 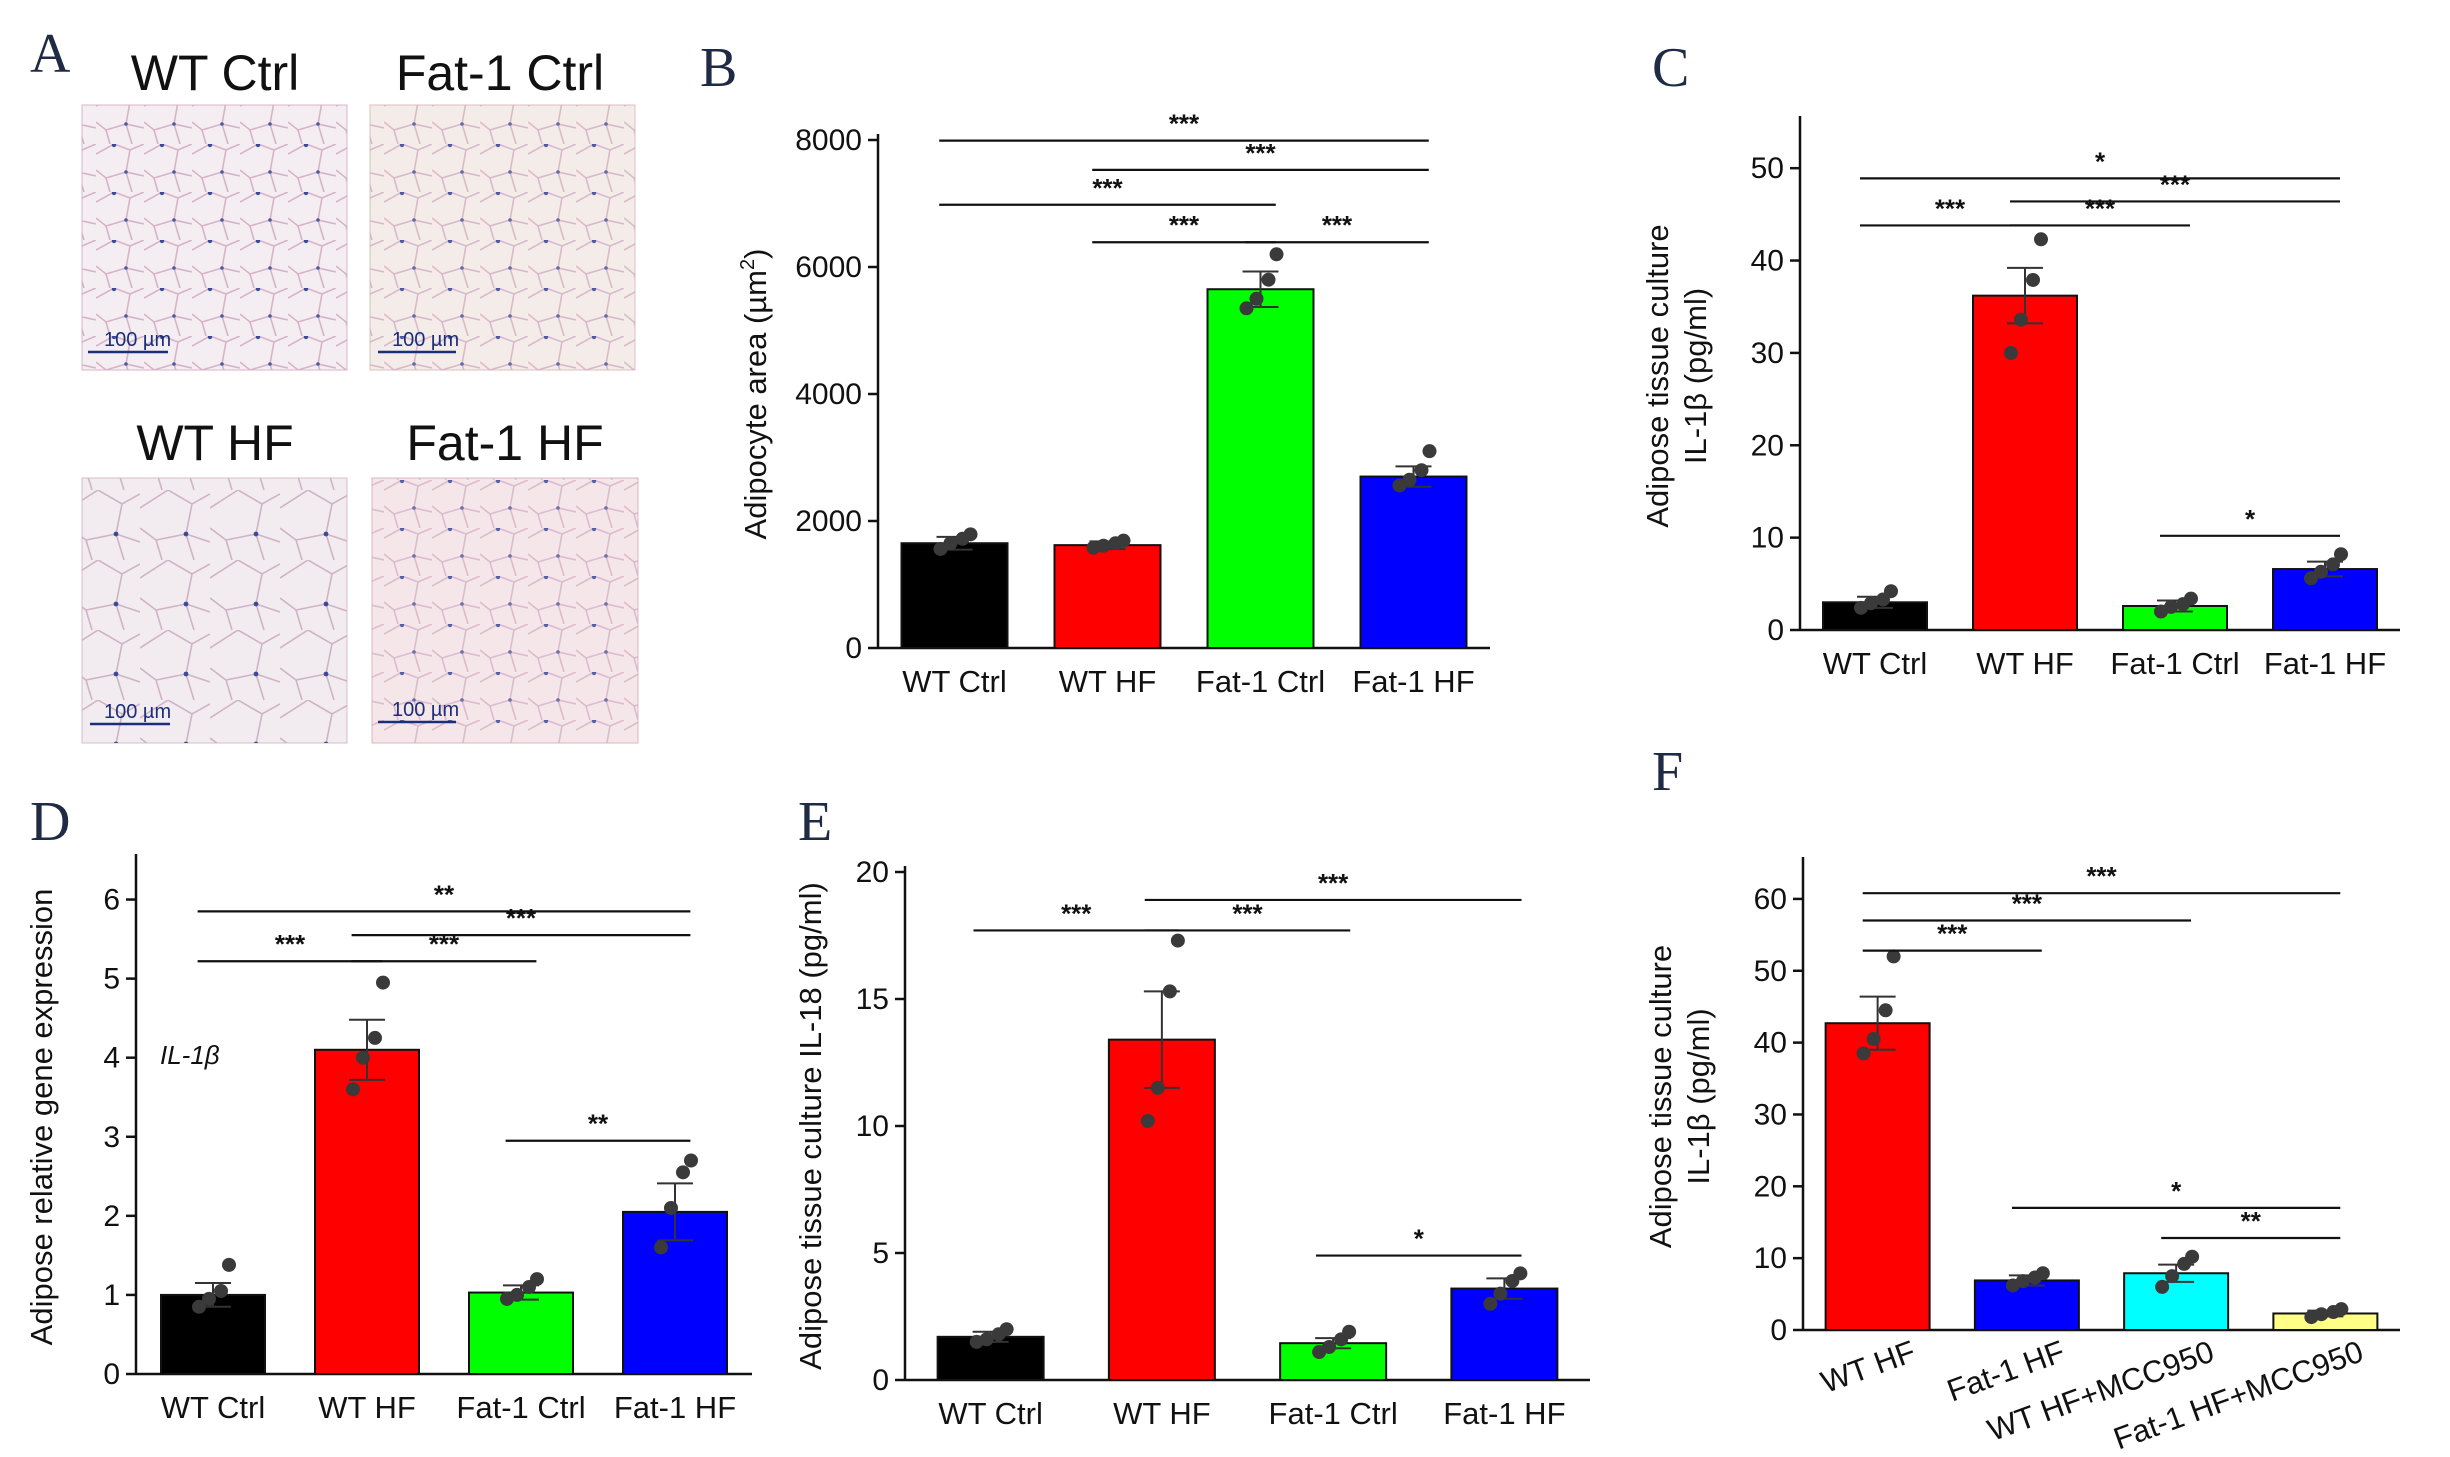 I want to click on y-tick-label-f: 50, so click(x=1770, y=971).